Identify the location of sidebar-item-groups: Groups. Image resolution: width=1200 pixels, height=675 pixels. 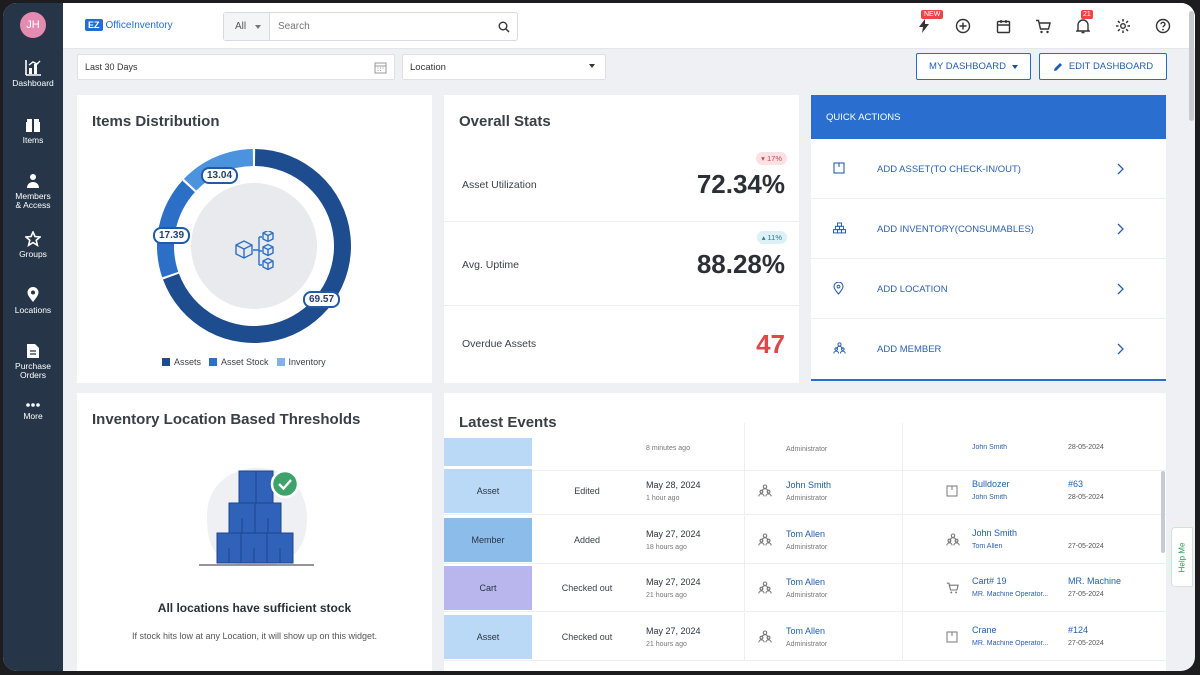
(33, 245).